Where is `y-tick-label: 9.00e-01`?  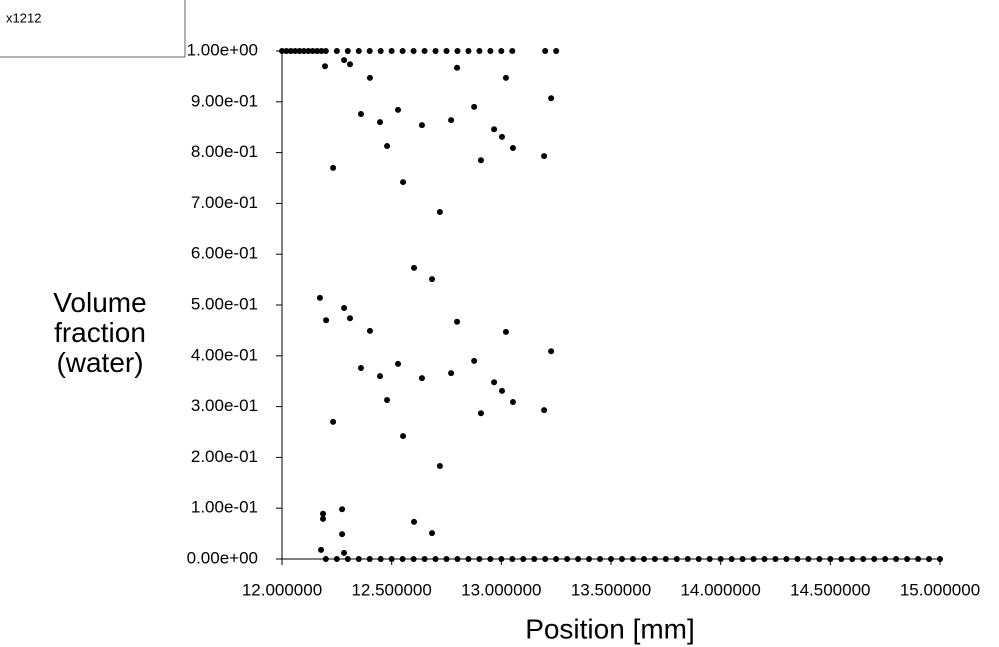 y-tick-label: 9.00e-01 is located at coordinates (224, 100).